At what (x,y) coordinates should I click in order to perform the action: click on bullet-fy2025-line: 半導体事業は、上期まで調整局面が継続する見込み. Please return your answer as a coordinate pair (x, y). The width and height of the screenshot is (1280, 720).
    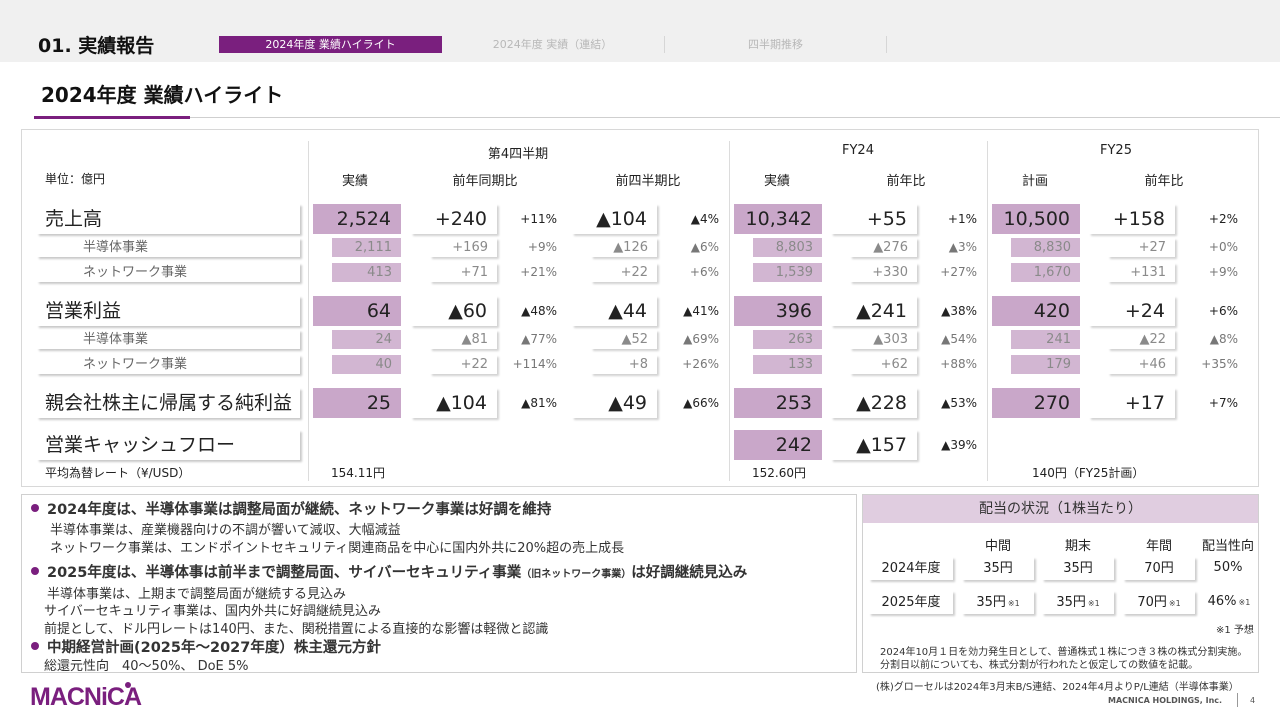
    Looking at the image, I should click on (197, 594).